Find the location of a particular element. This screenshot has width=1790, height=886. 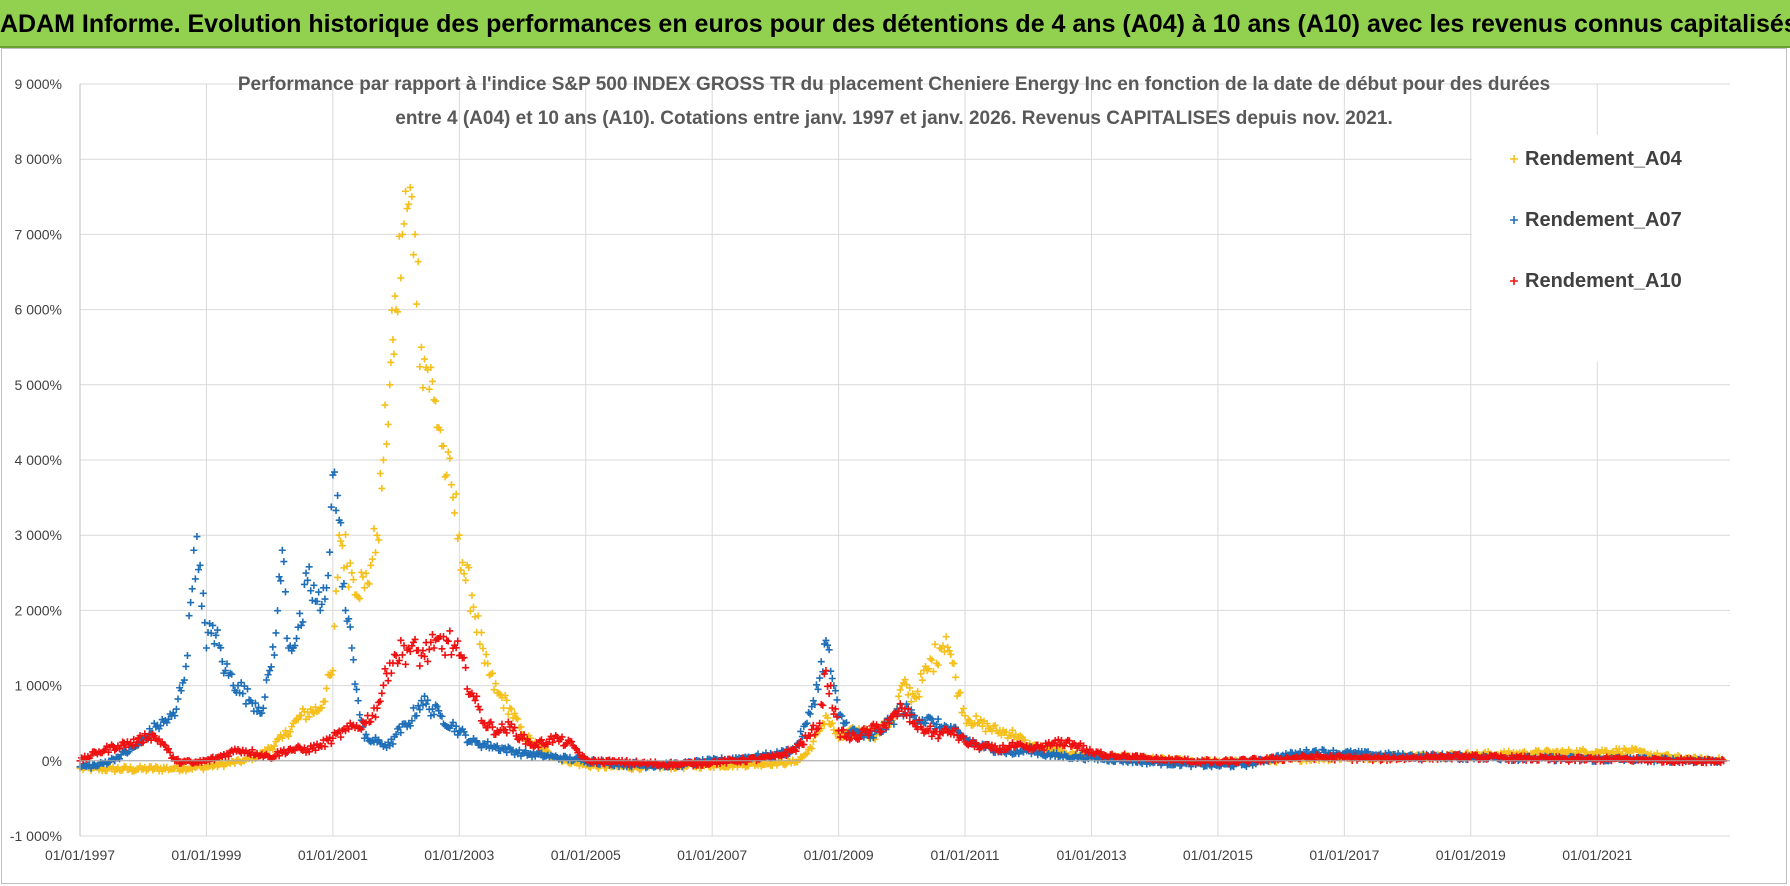

legend-box is located at coordinates (1601, 248).